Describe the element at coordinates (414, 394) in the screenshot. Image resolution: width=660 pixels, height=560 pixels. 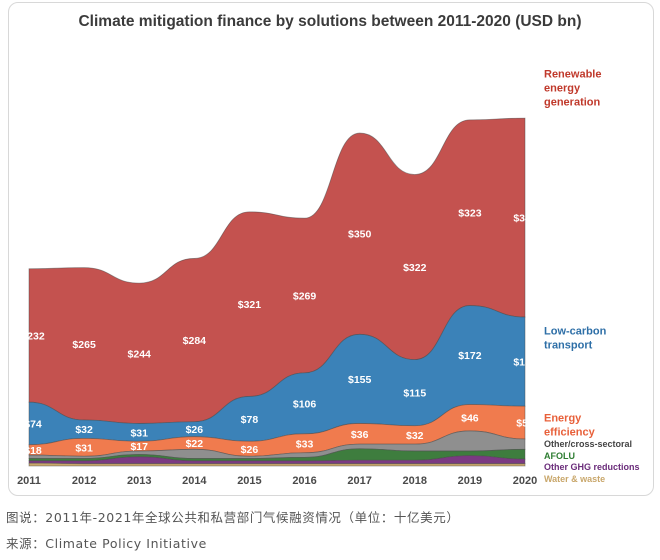
I see `value-label-low-carbon-transport-2018: $115` at that location.